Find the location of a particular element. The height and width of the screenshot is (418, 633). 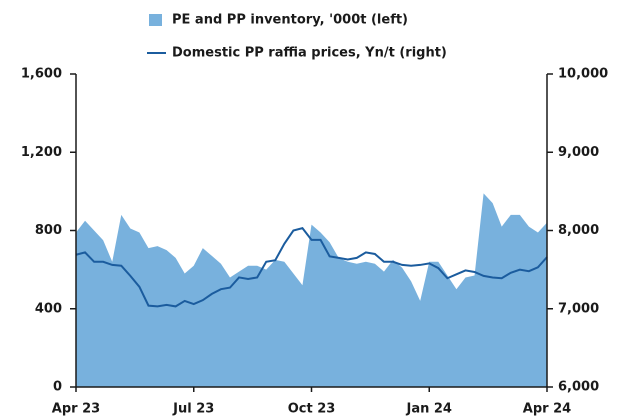

y-tick-label: 800 is located at coordinates (48, 230).